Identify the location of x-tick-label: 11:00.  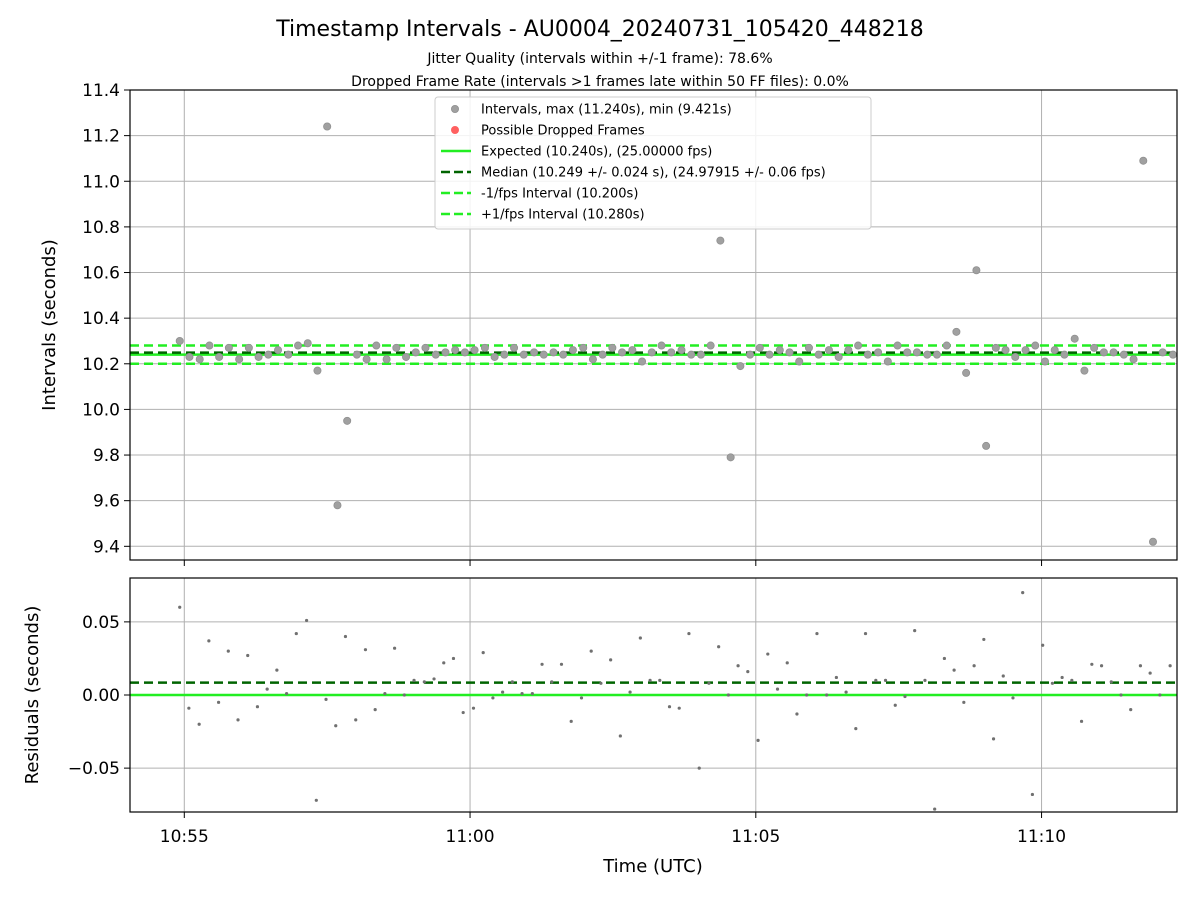
(470, 837).